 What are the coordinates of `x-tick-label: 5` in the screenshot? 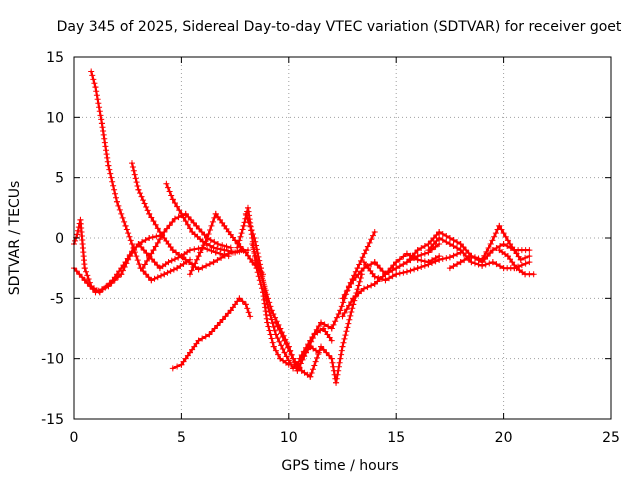 It's located at (181, 438).